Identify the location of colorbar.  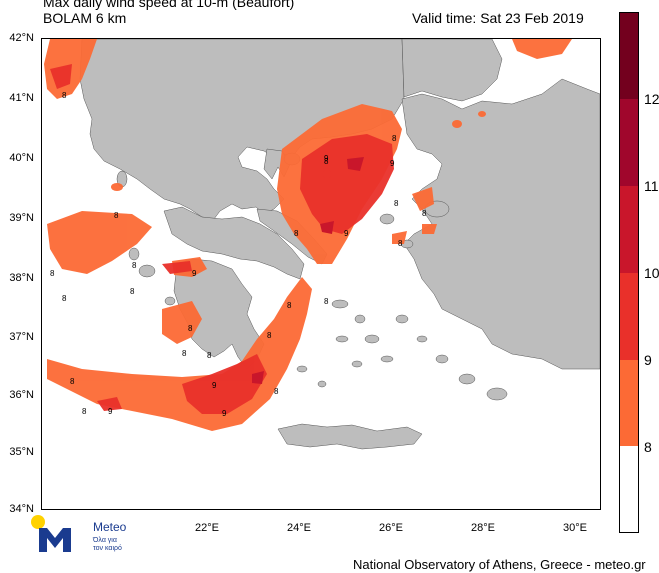
(629, 272).